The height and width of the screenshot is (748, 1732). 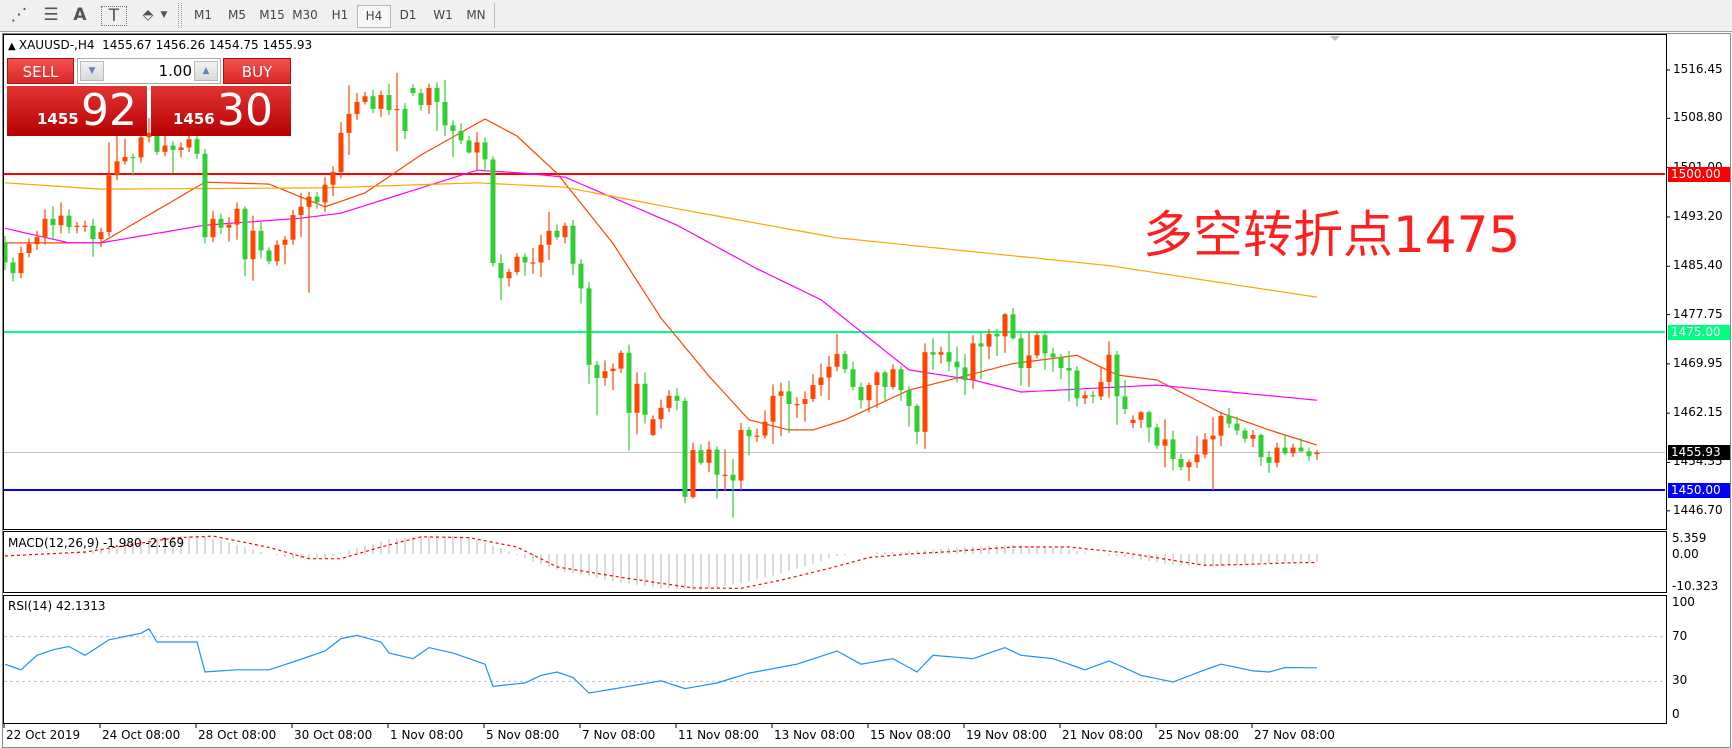 I want to click on one-click-trading-panel: SELL ▼ 1.00 ▲ BUY 1455 92 1456 30, so click(x=149, y=97).